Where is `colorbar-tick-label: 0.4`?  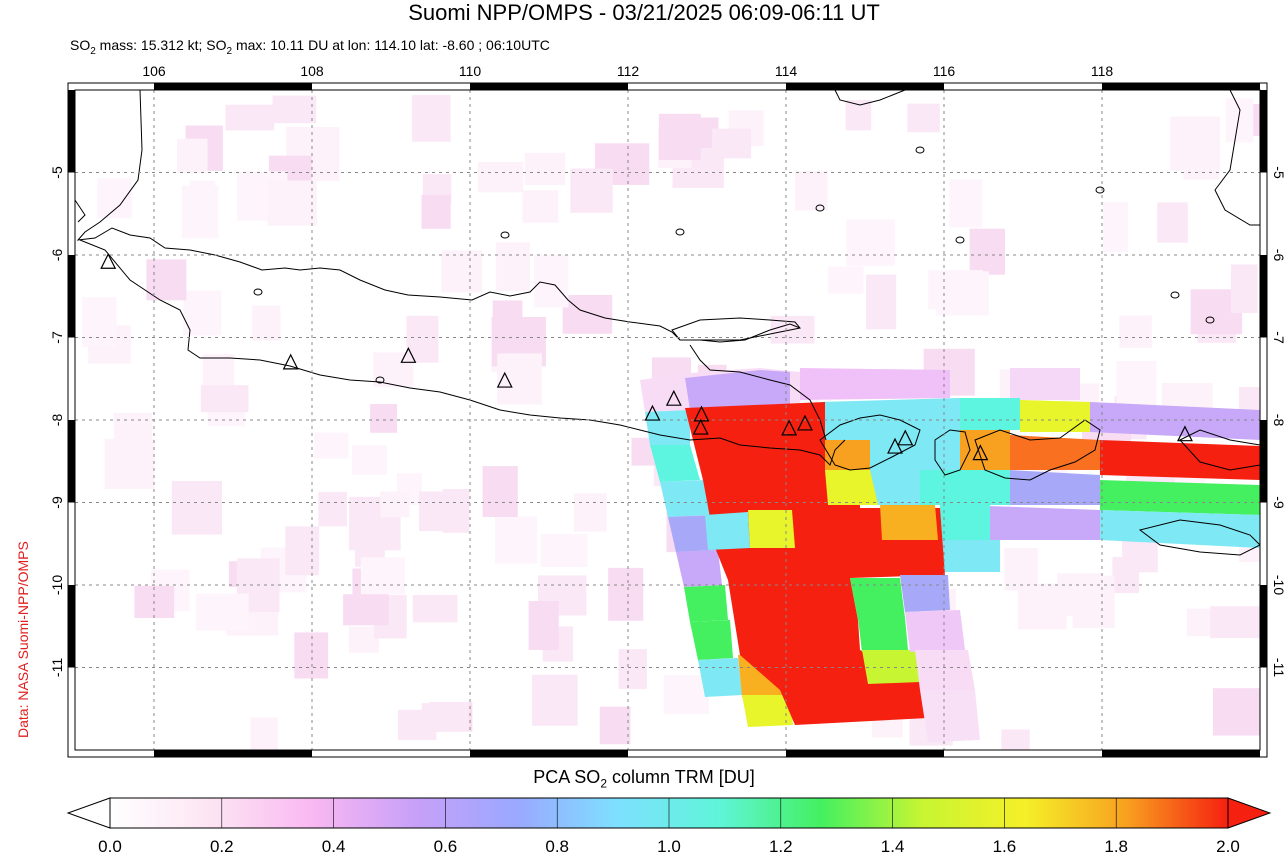
colorbar-tick-label: 0.4 is located at coordinates (334, 846).